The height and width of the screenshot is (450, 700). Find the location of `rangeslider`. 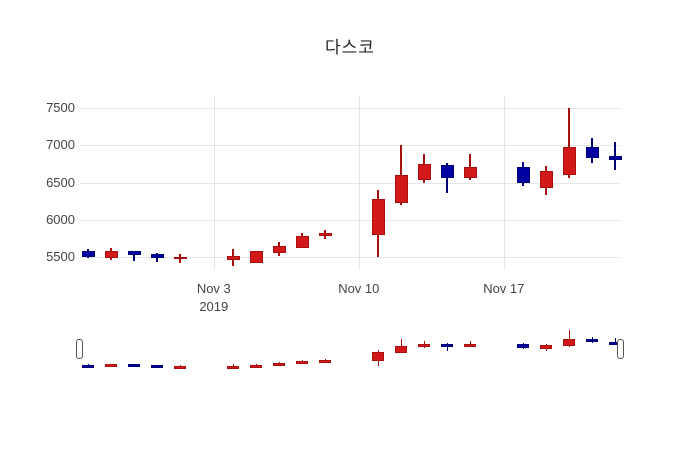

rangeslider is located at coordinates (351, 350).